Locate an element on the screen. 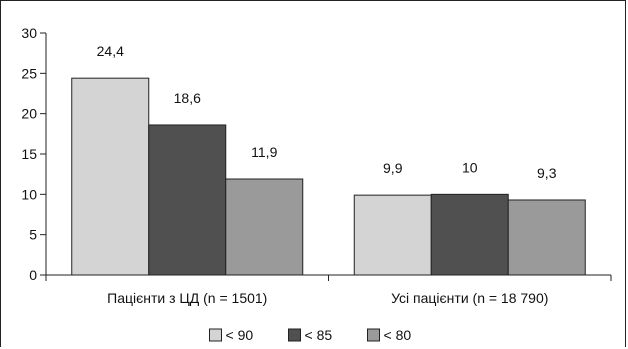 Image resolution: width=628 pixels, height=349 pixels. y-tick-label: 25 is located at coordinates (29, 73).